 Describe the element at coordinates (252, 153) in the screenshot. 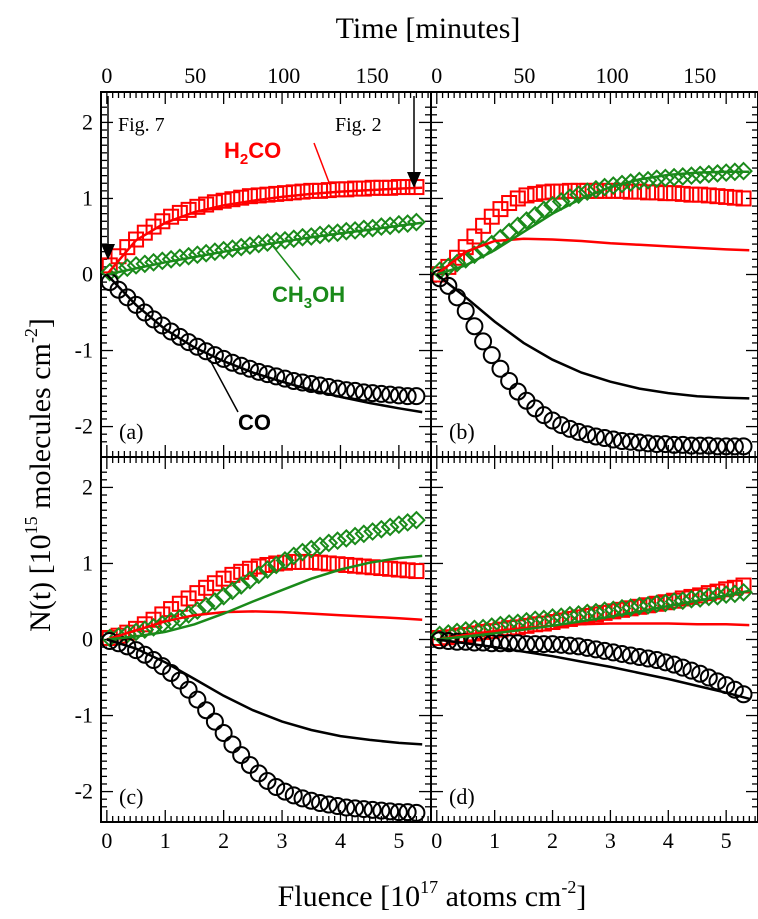

I see `label-h2co: H2CO` at that location.